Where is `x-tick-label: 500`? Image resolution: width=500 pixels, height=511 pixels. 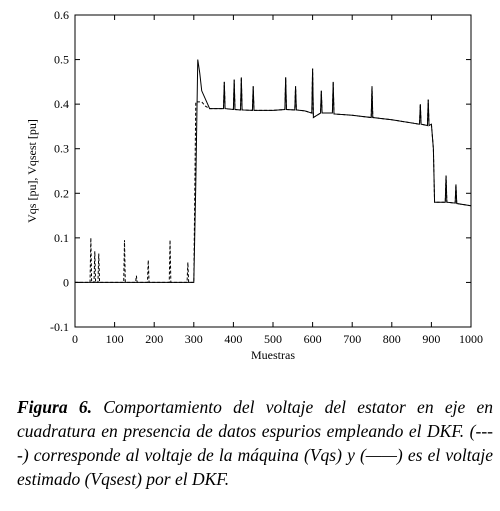 x-tick-label: 500 is located at coordinates (273, 339).